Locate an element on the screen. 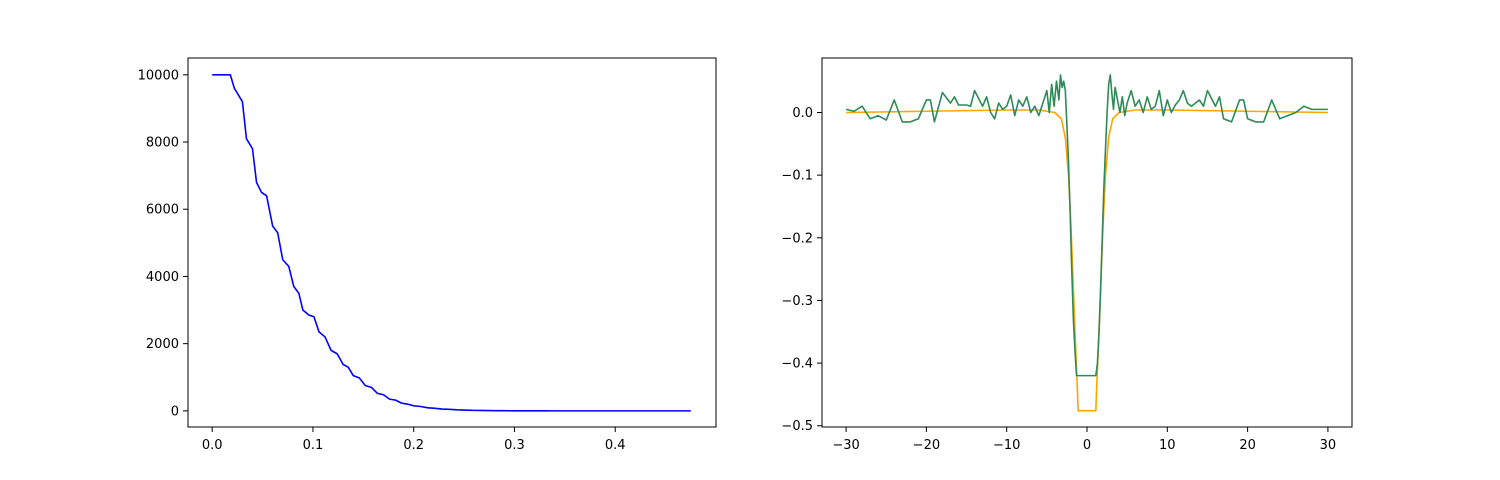 This screenshot has height=480, width=1500. chart-1-y-tick-label: 4000 is located at coordinates (162, 277).